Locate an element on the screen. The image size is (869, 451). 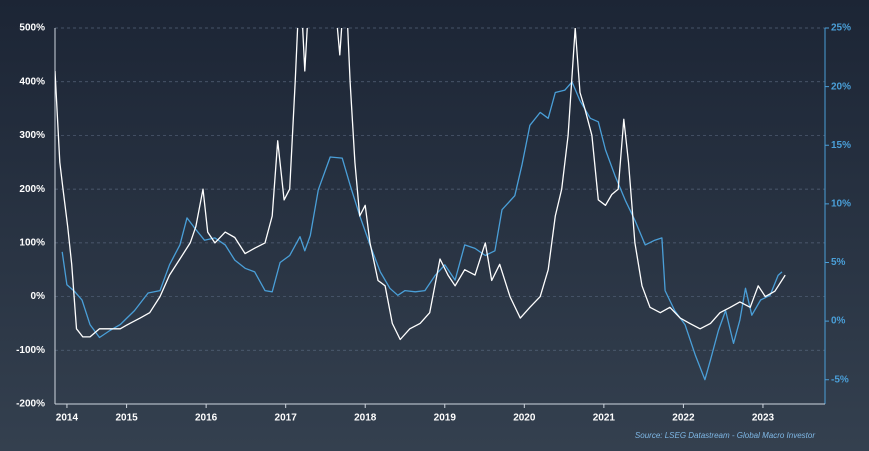
x-tick-label: 2023 is located at coordinates (763, 418).